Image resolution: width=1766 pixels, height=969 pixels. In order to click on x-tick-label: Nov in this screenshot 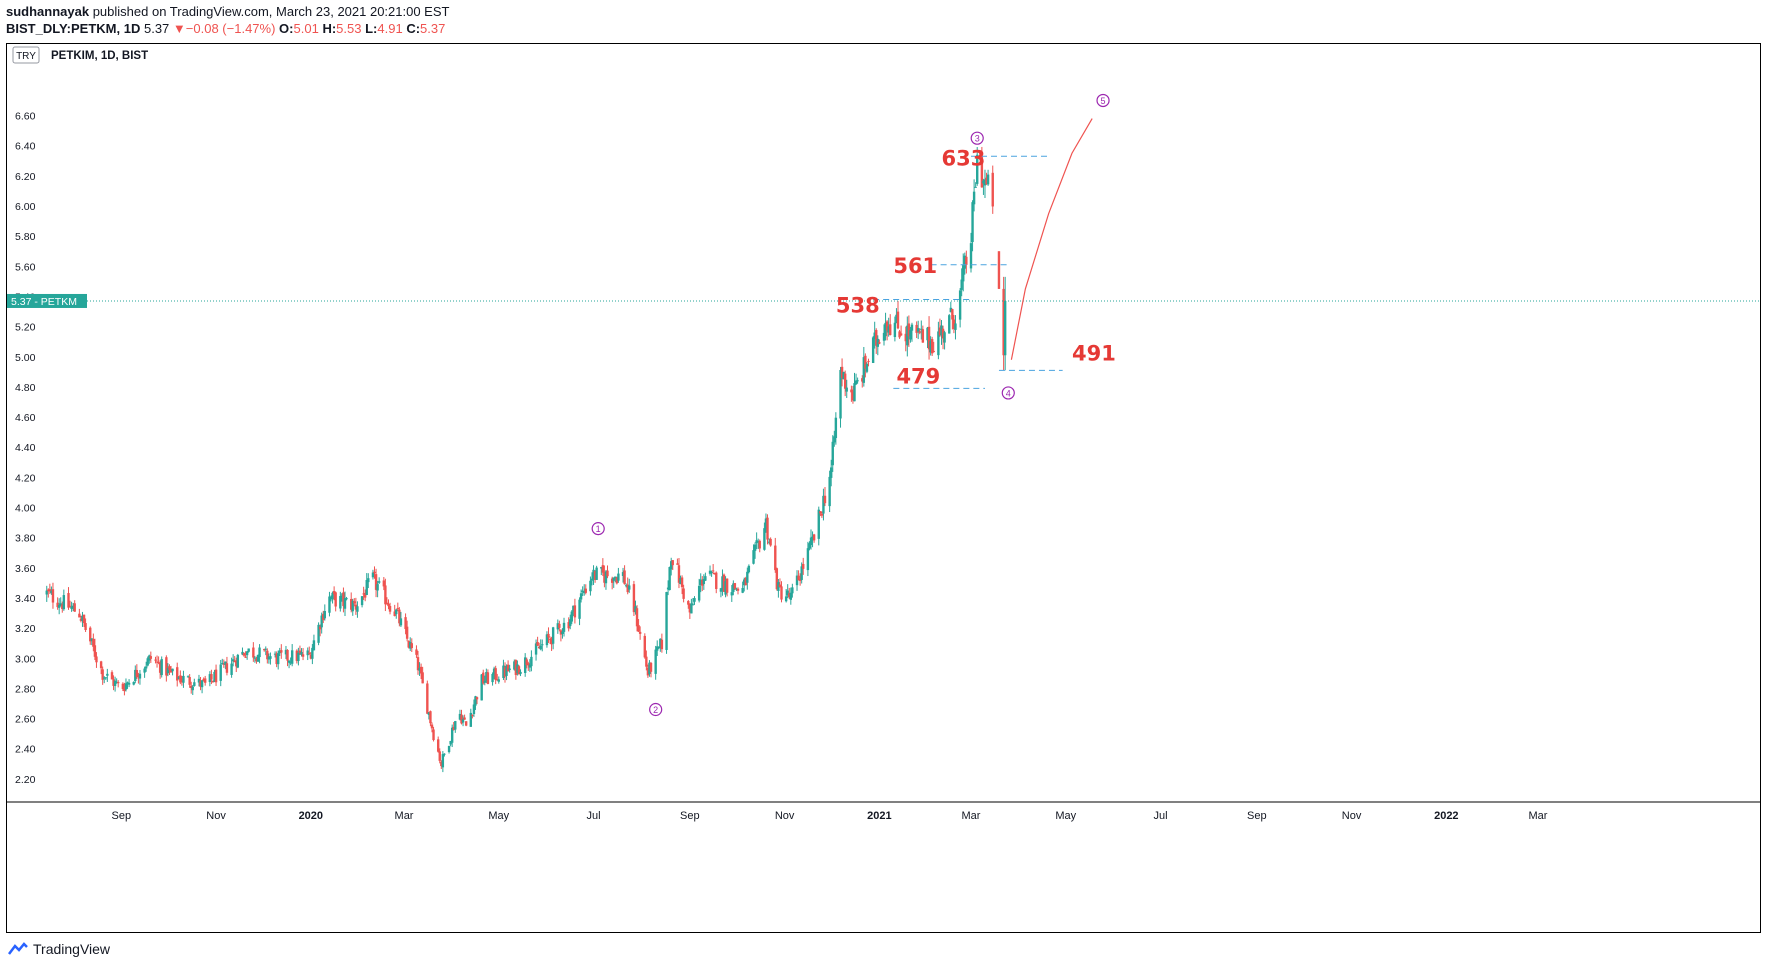, I will do `click(1352, 816)`.